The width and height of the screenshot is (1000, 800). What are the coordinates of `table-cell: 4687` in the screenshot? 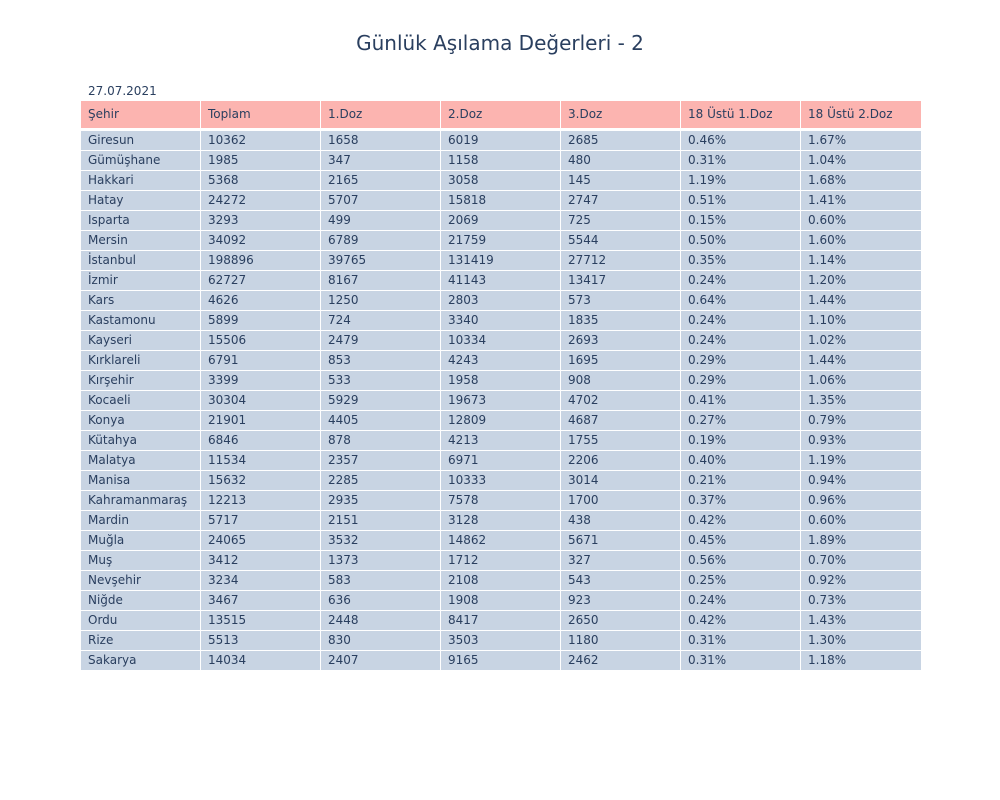 It's located at (620, 420).